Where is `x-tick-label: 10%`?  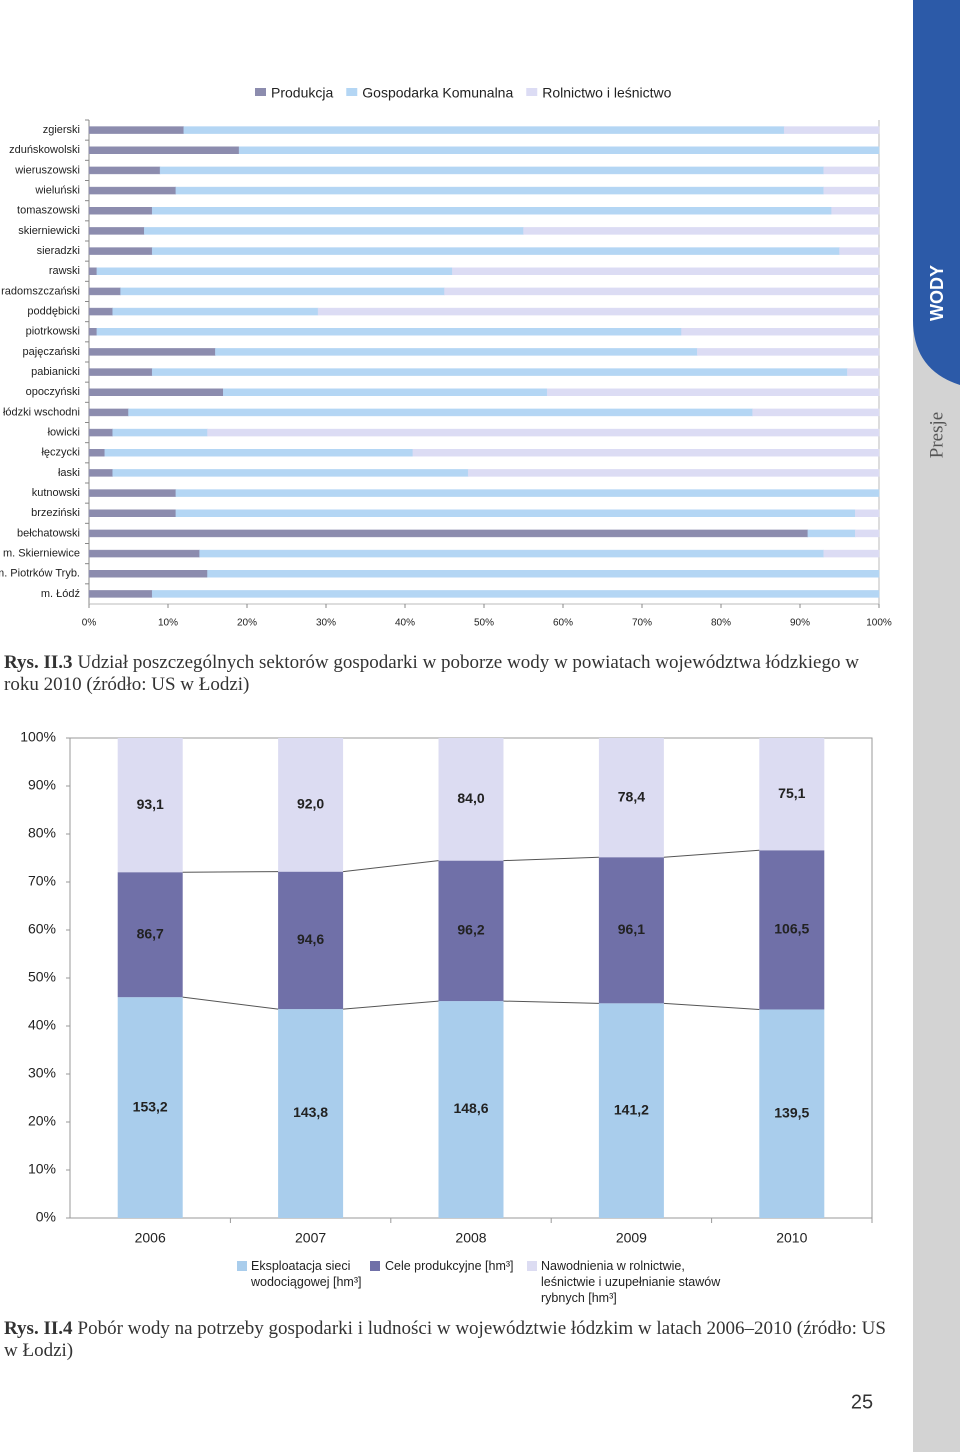
x-tick-label: 10% is located at coordinates (168, 623).